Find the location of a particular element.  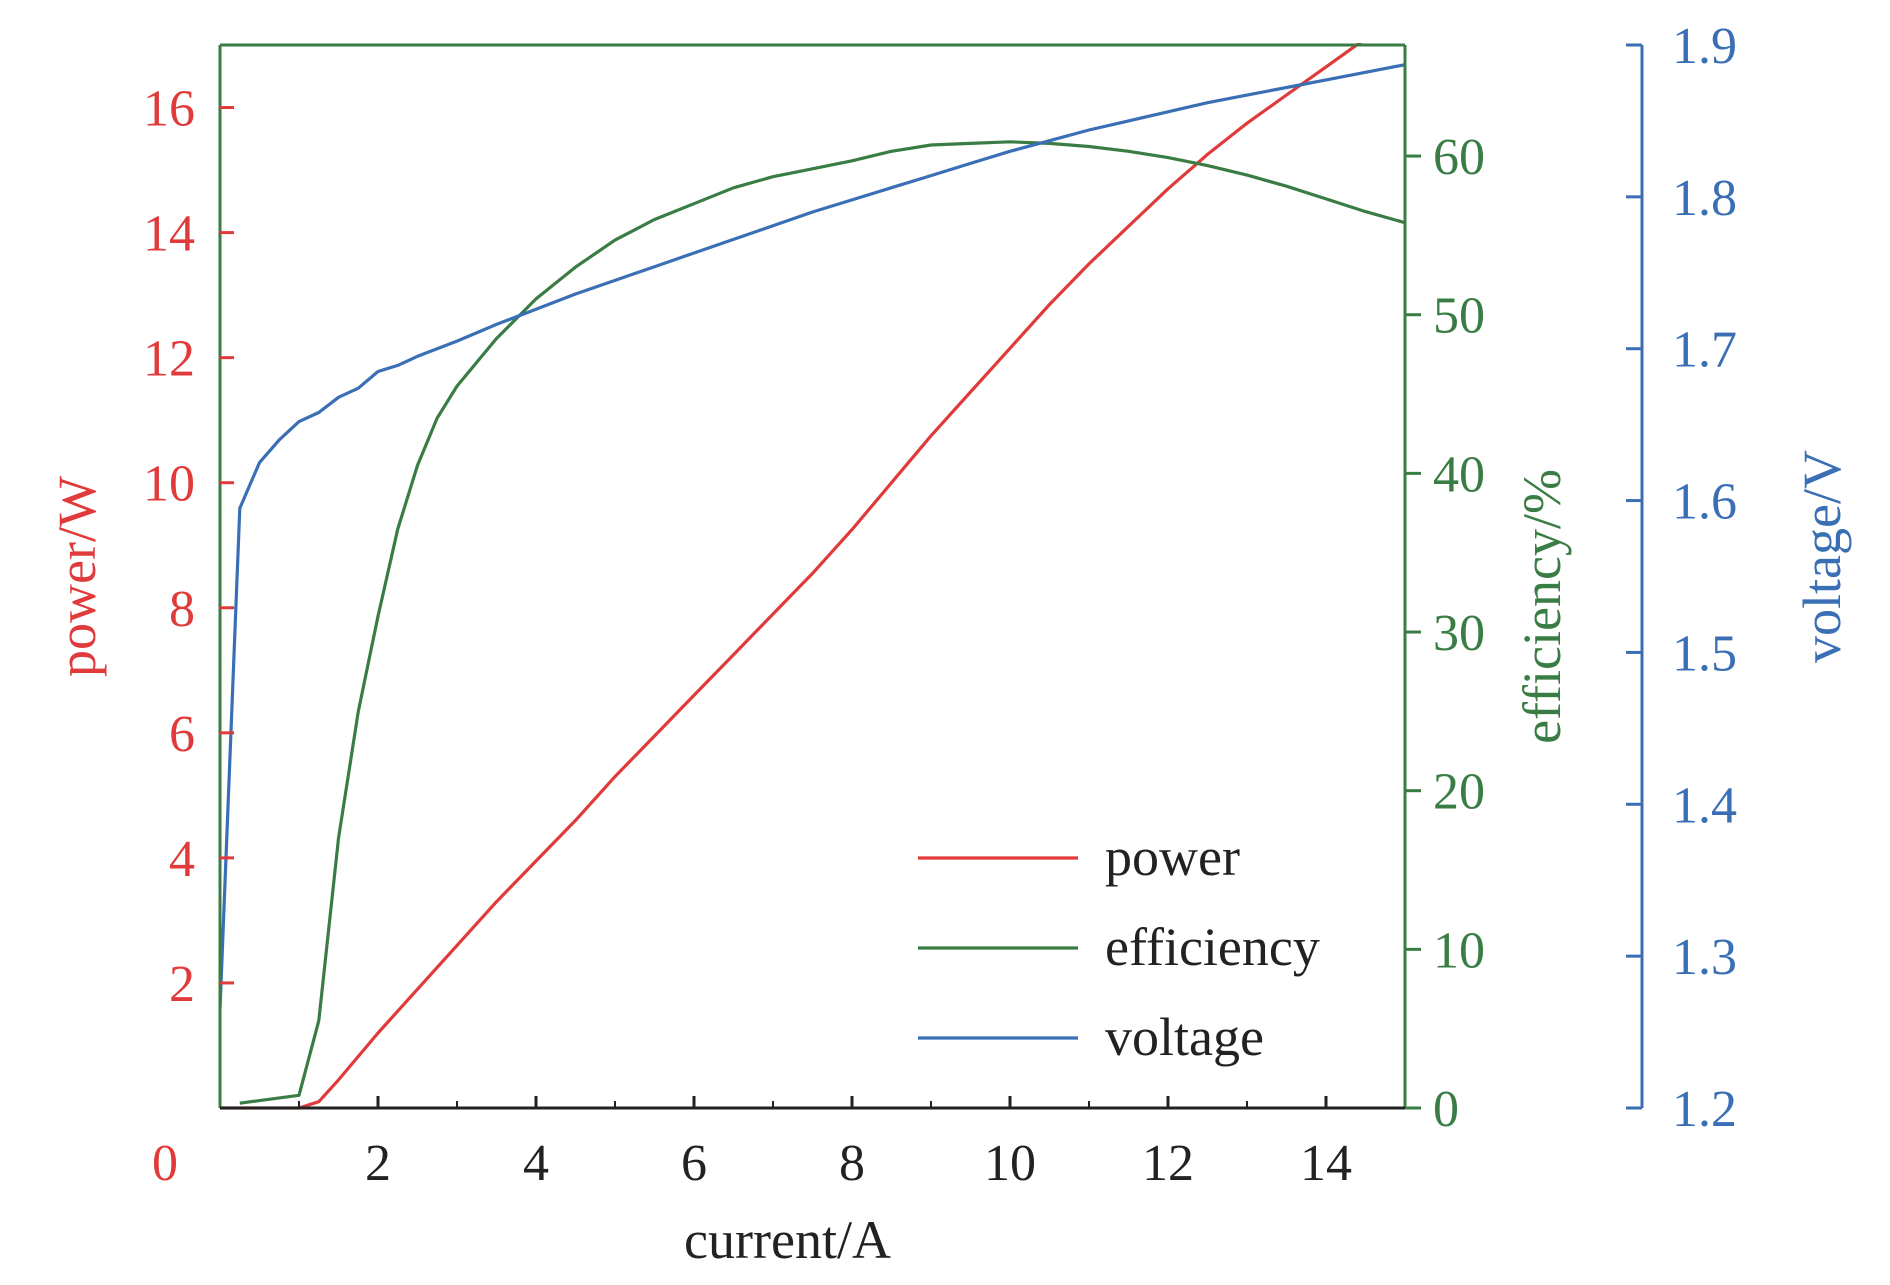

power-tick-label: 10 is located at coordinates (169, 484).